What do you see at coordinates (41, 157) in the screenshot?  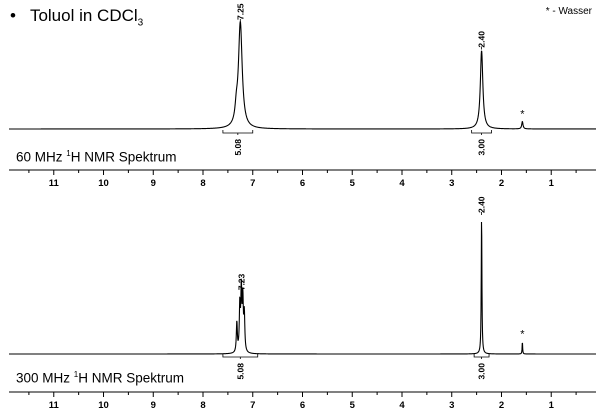 I see `spectrum-label-prefix: 60 MHz` at bounding box center [41, 157].